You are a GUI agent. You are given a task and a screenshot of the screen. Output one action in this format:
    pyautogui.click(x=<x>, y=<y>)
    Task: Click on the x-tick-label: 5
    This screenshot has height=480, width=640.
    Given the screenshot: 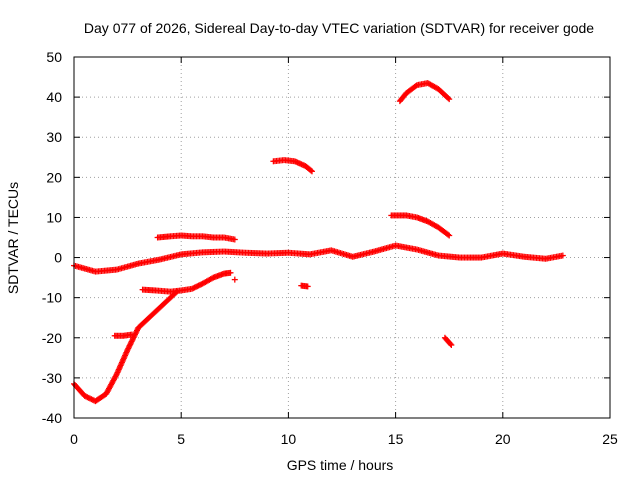 What is the action you would take?
    pyautogui.click(x=181, y=439)
    